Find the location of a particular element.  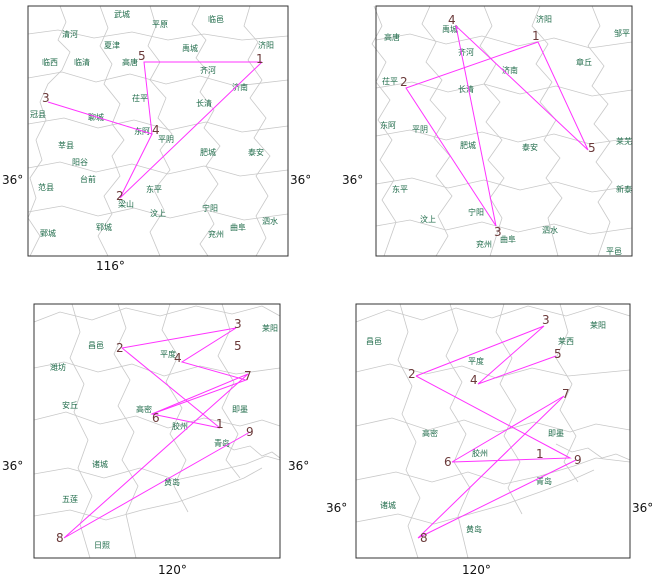

place-labels: 莱阳 昌邑 平度 潍坊 安丘 高密 即墨 胶州 青岛 诸城 黄岛 五莲 日照 is located at coordinates (164, 436).